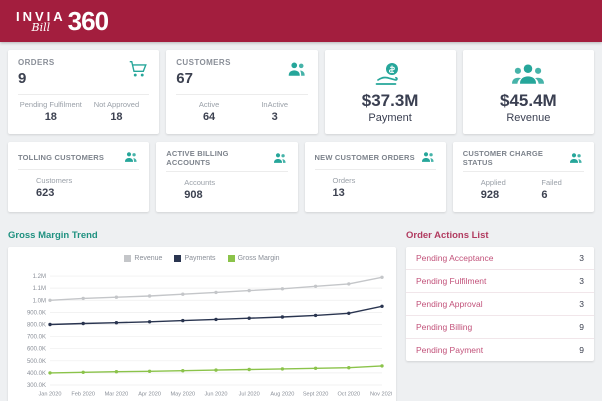 The image size is (602, 401). What do you see at coordinates (45, 193) in the screenshot?
I see `stat-sub-value: 623` at bounding box center [45, 193].